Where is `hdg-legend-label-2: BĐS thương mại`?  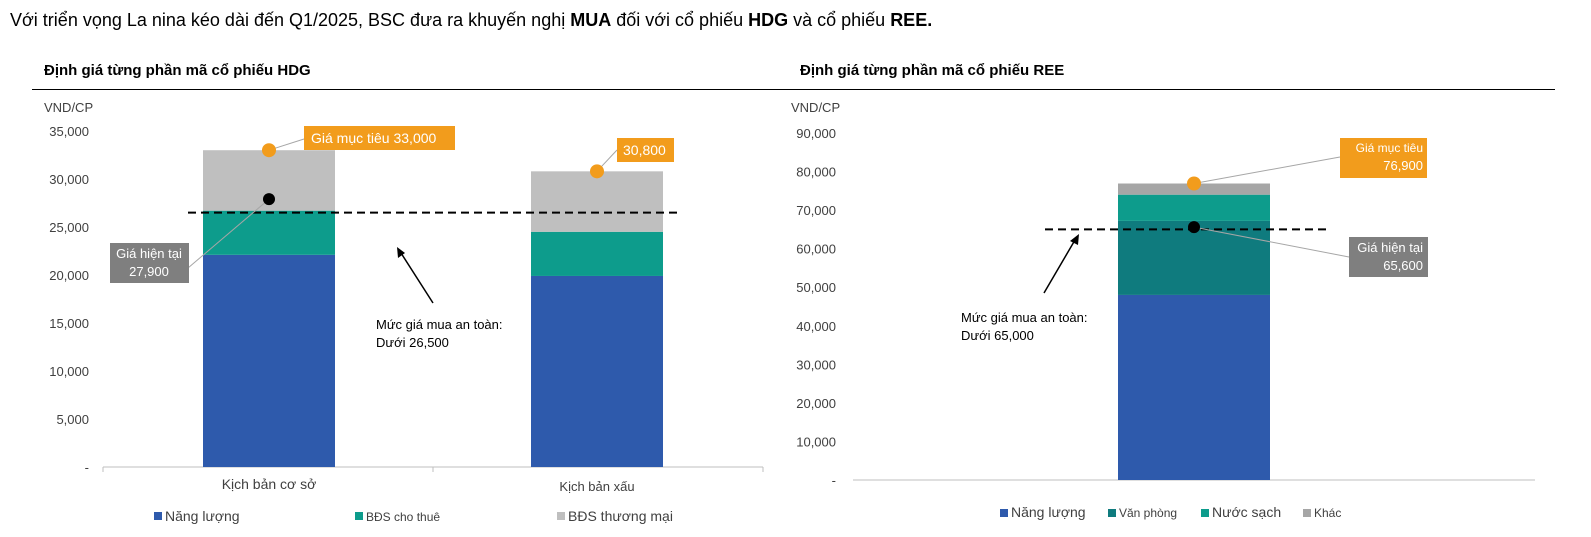
hdg-legend-label-2: BĐS thương mại is located at coordinates (620, 516).